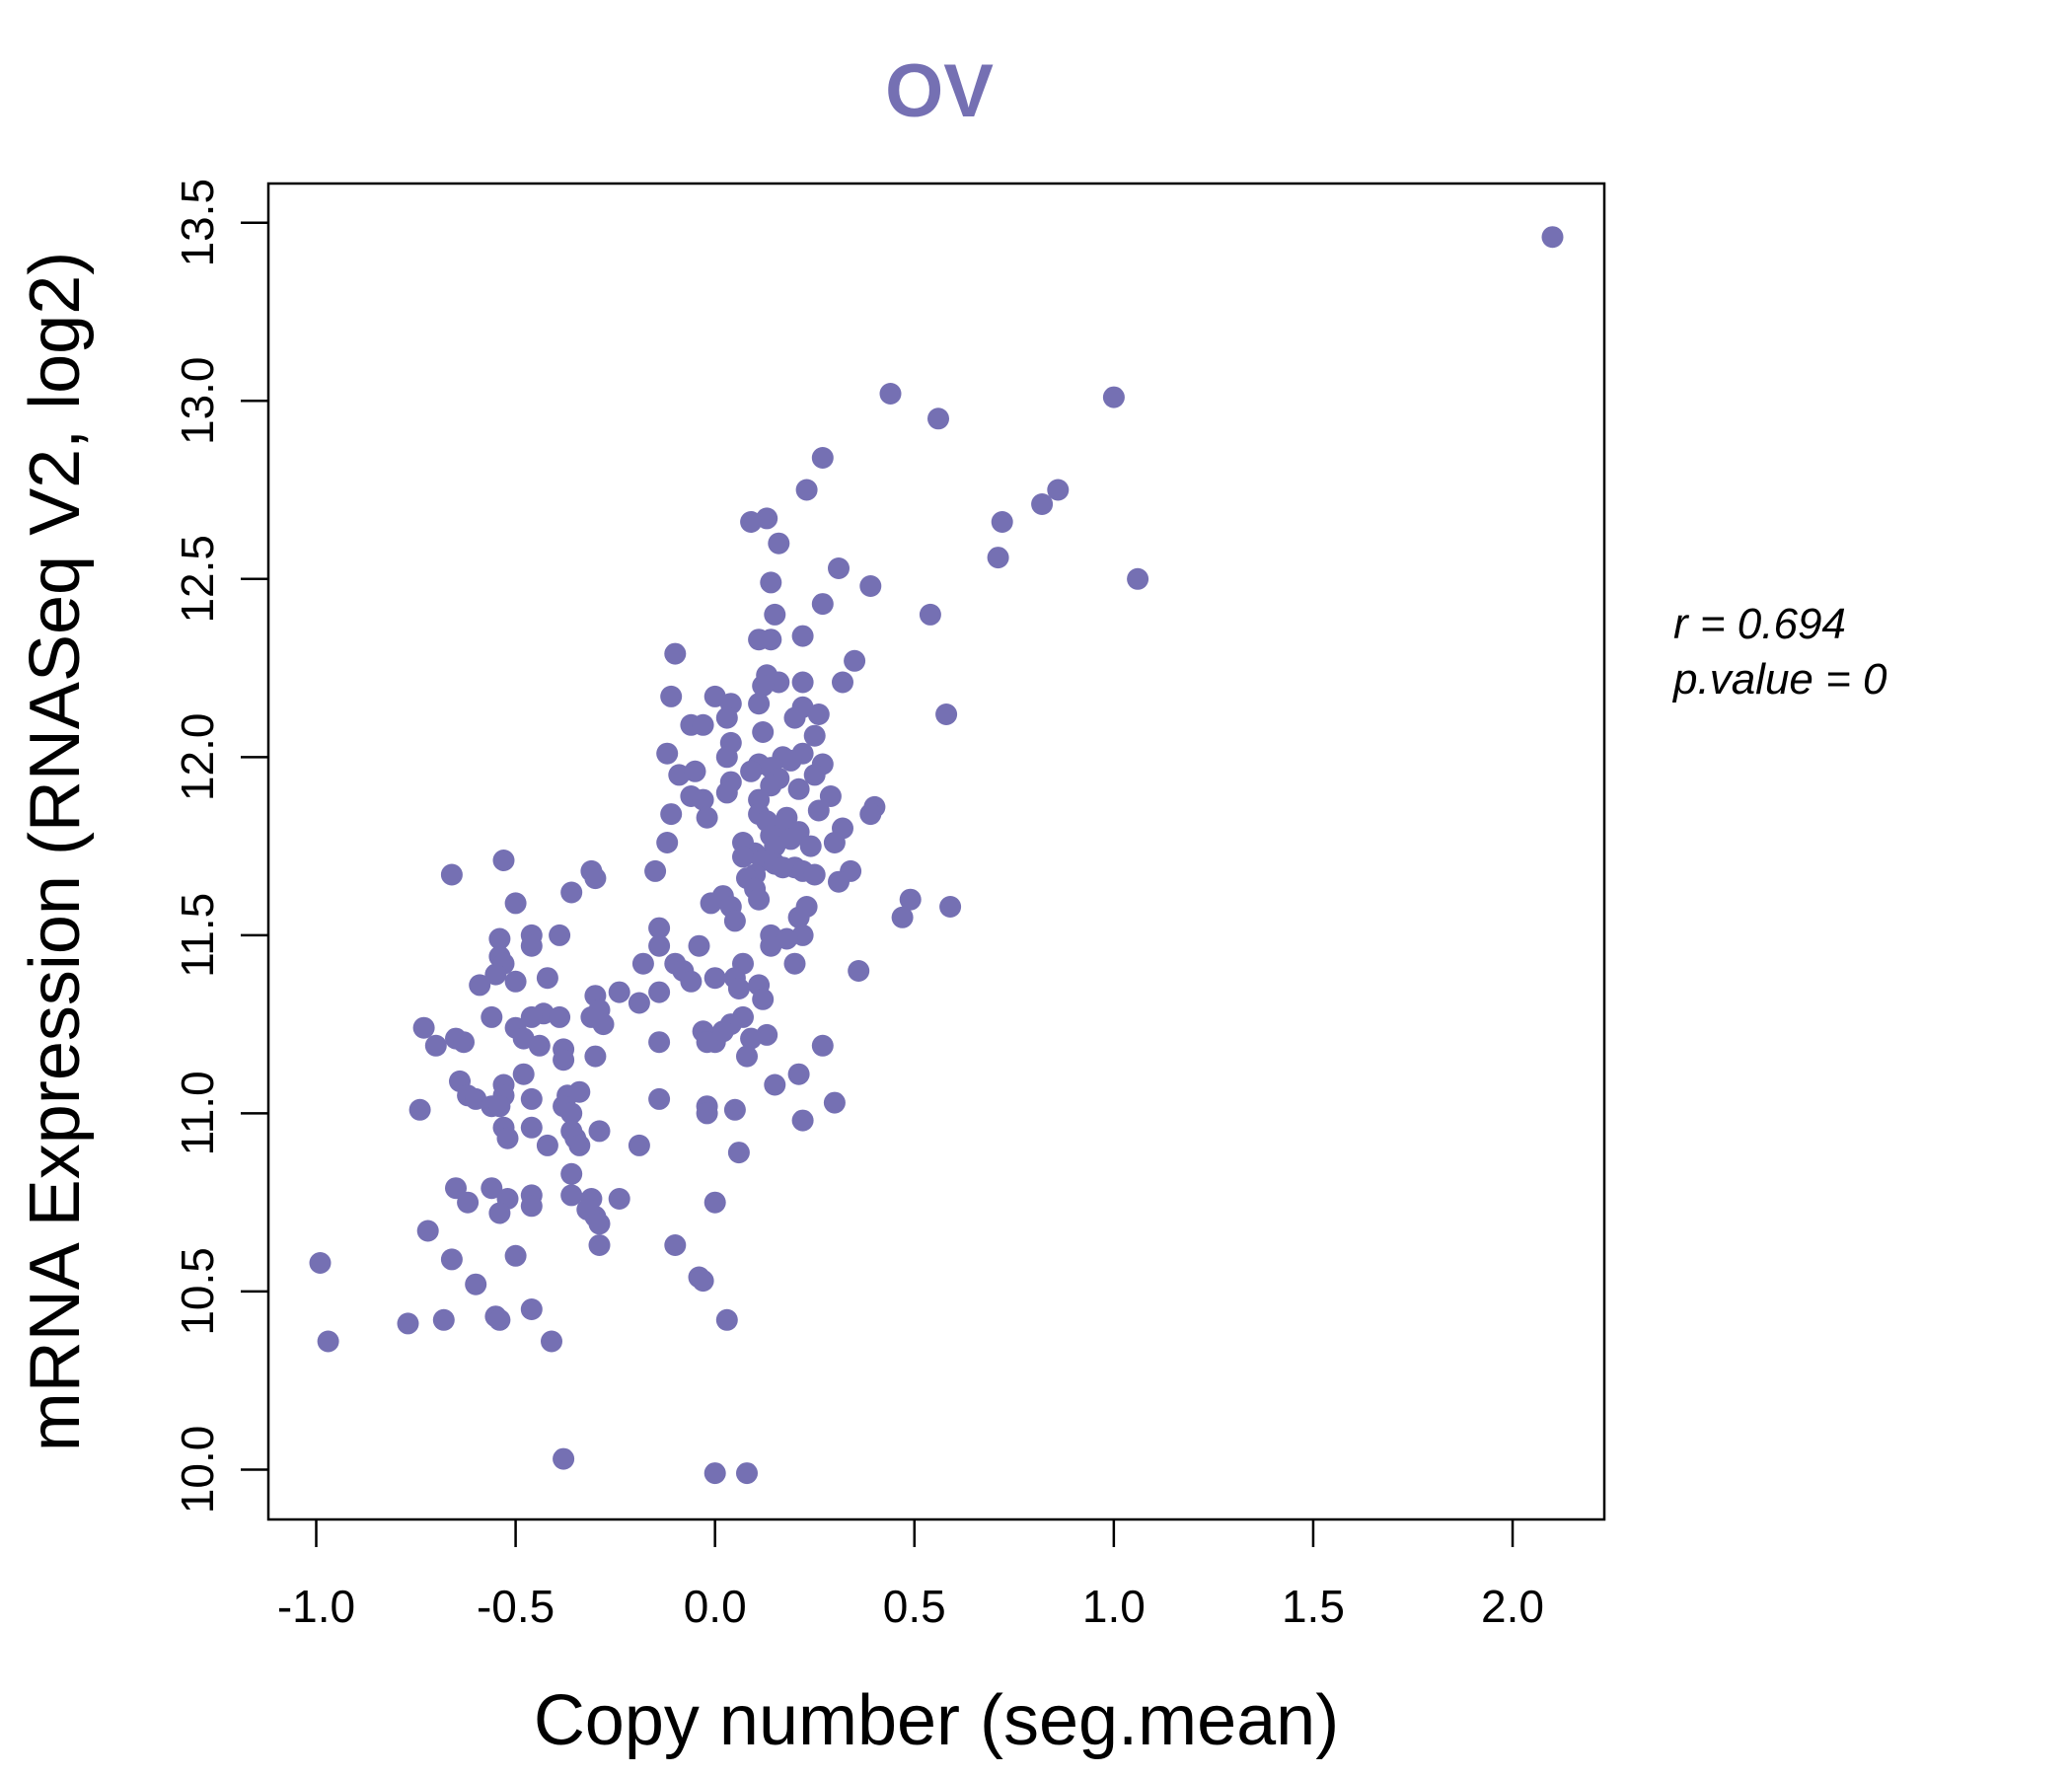 The height and width of the screenshot is (1776, 2072). I want to click on p-value-label: p.value = 0, so click(1779, 679).